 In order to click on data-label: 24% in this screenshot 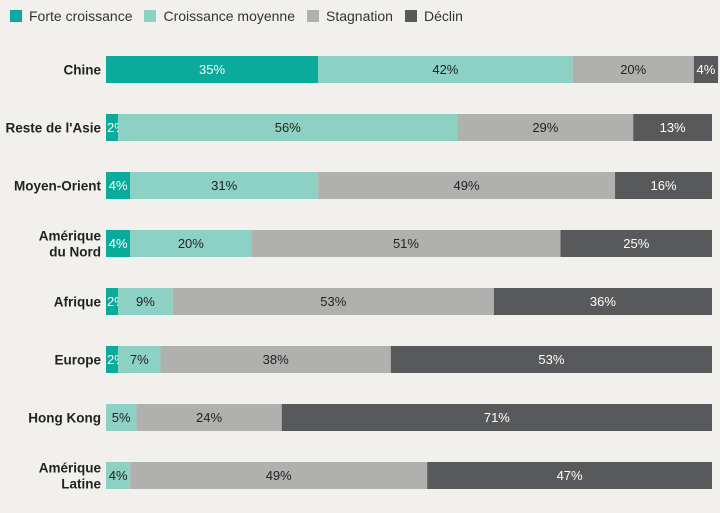, I will do `click(209, 417)`.